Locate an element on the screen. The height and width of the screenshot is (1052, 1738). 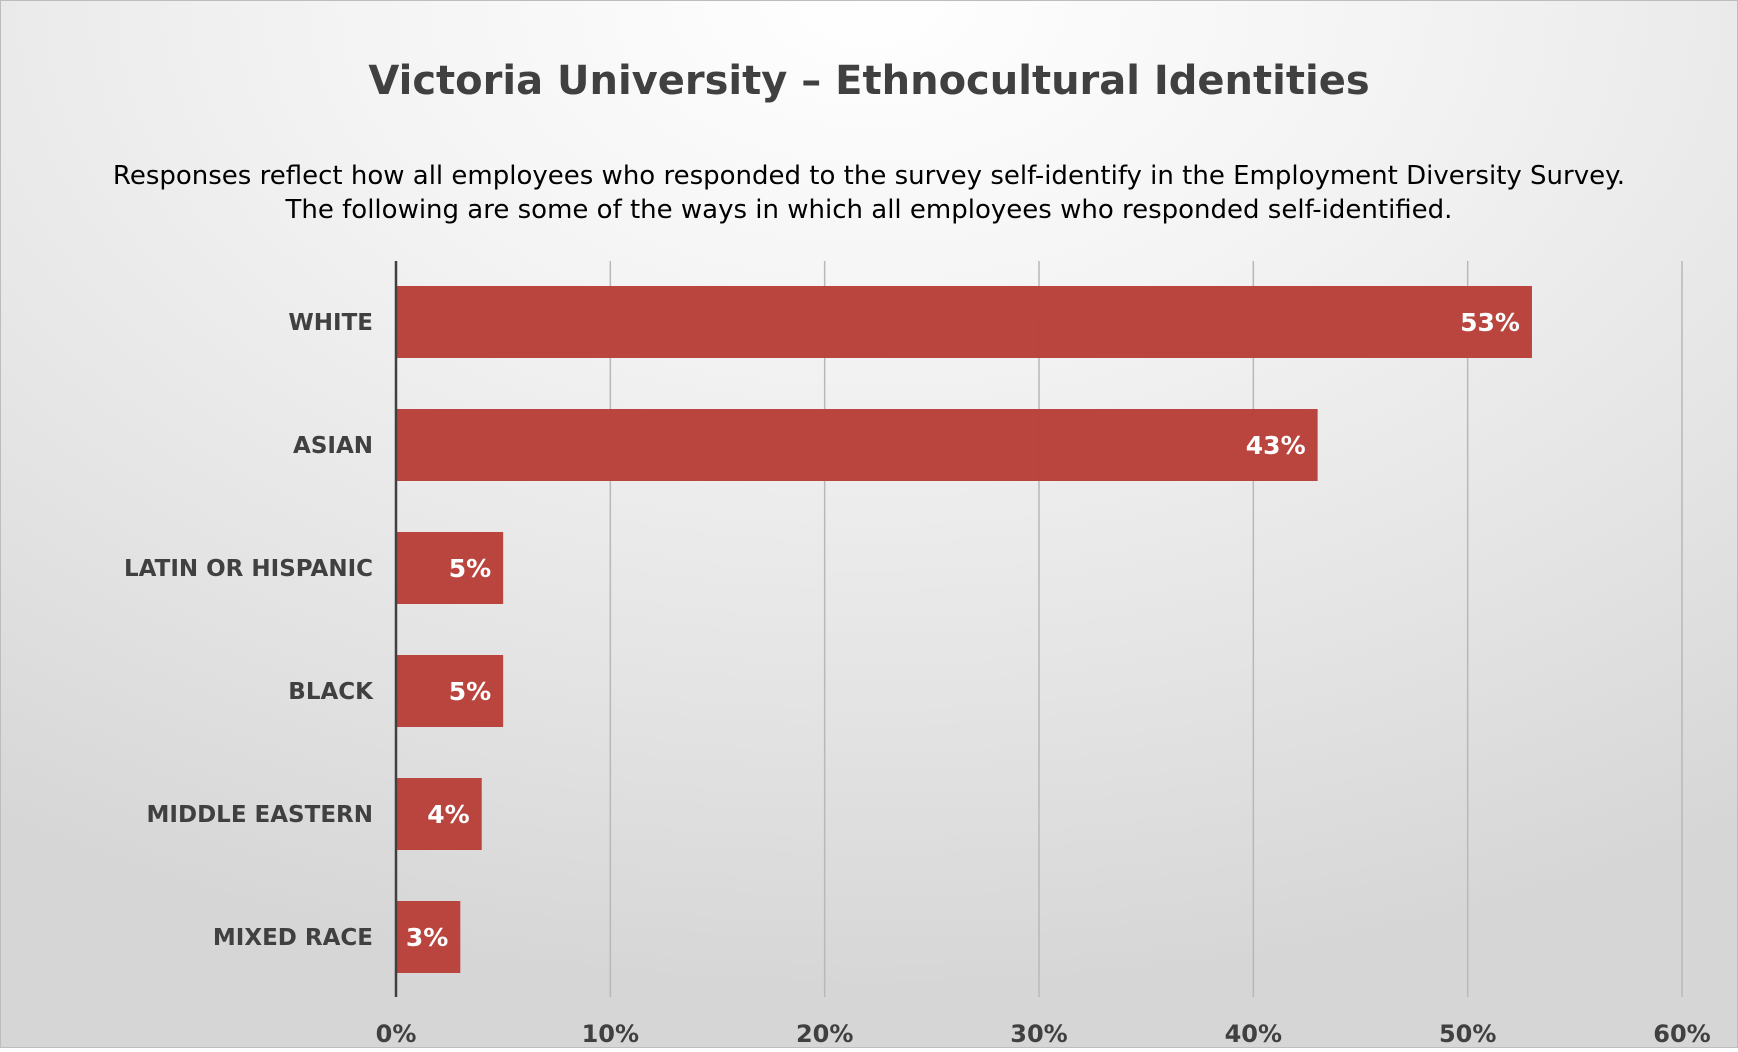
x-tick-label: 10% is located at coordinates (610, 1034).